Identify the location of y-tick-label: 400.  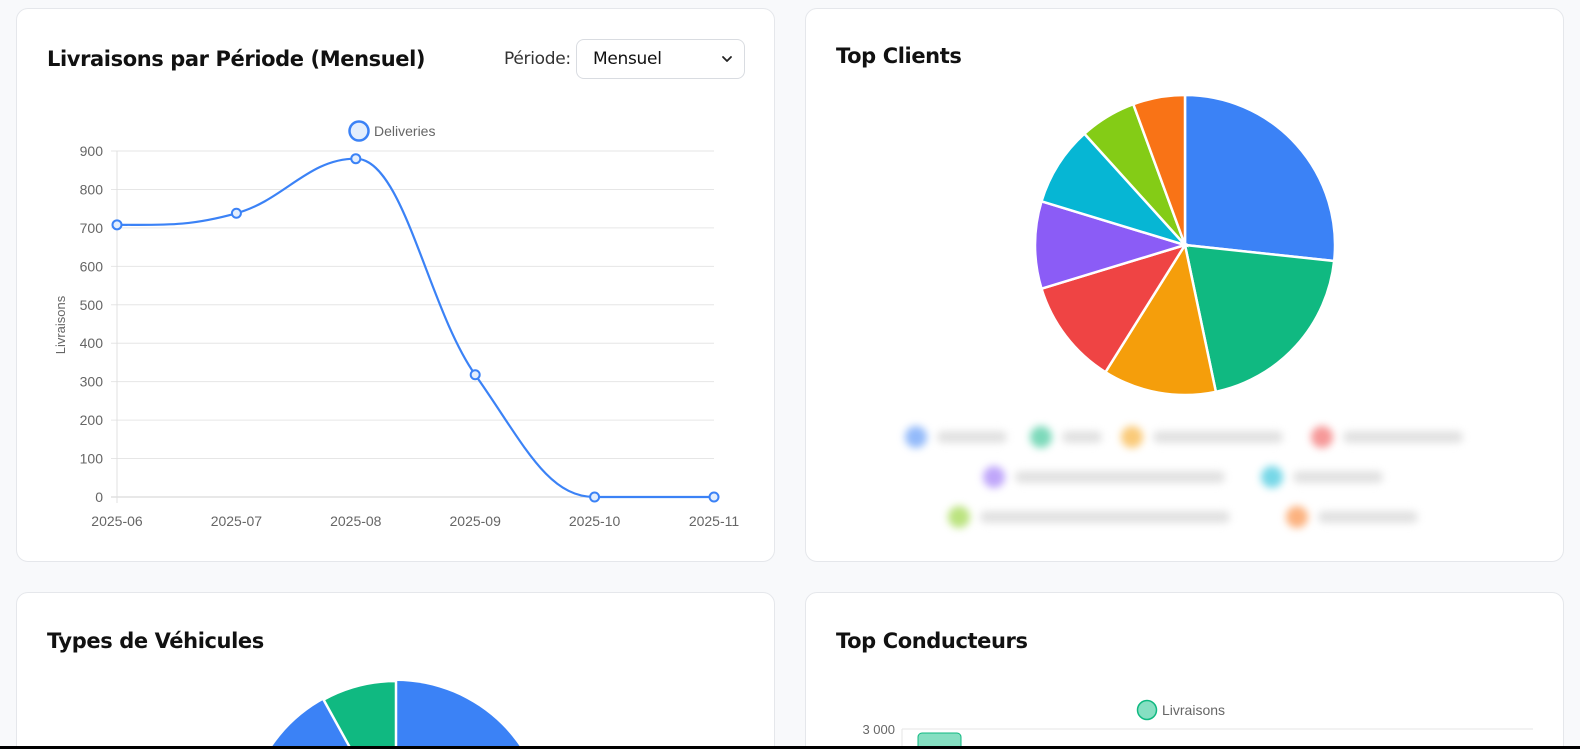
(92, 343).